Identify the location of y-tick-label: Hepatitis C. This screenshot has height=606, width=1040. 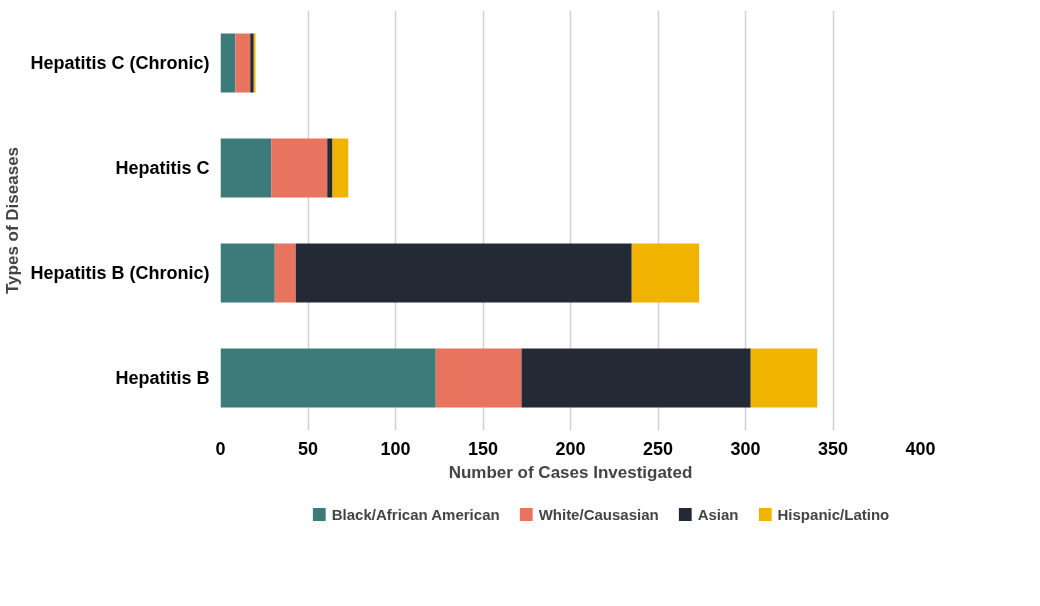
(162, 168).